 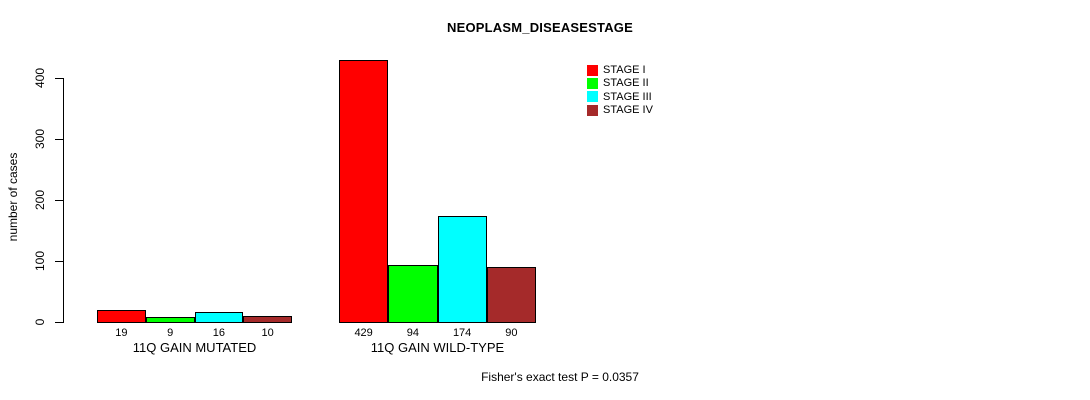 What do you see at coordinates (40, 139) in the screenshot?
I see `y-tick-label: 300` at bounding box center [40, 139].